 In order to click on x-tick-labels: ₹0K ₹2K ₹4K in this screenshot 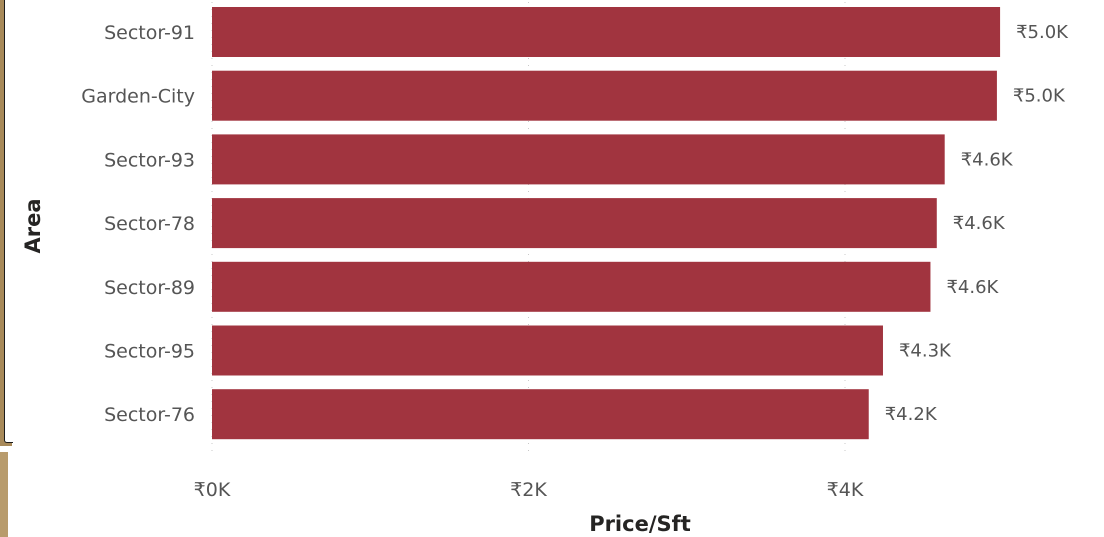, I will do `click(529, 490)`.